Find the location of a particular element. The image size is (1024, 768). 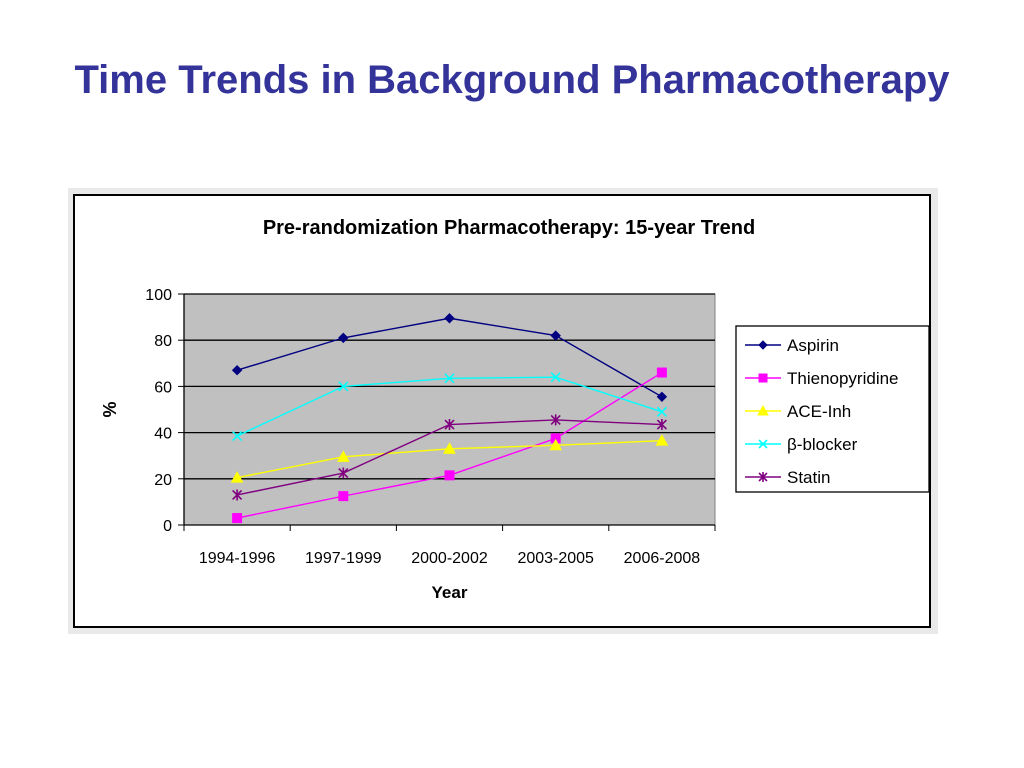

legend-item: ACE-Inh is located at coordinates (798, 411).